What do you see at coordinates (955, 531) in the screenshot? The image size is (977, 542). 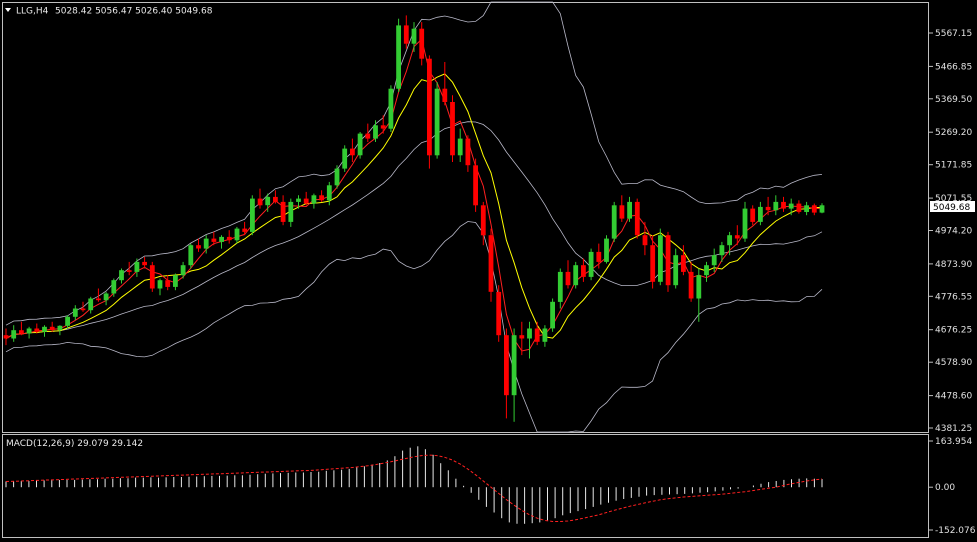 I see `macd-tick-label: -152.076` at bounding box center [955, 531].